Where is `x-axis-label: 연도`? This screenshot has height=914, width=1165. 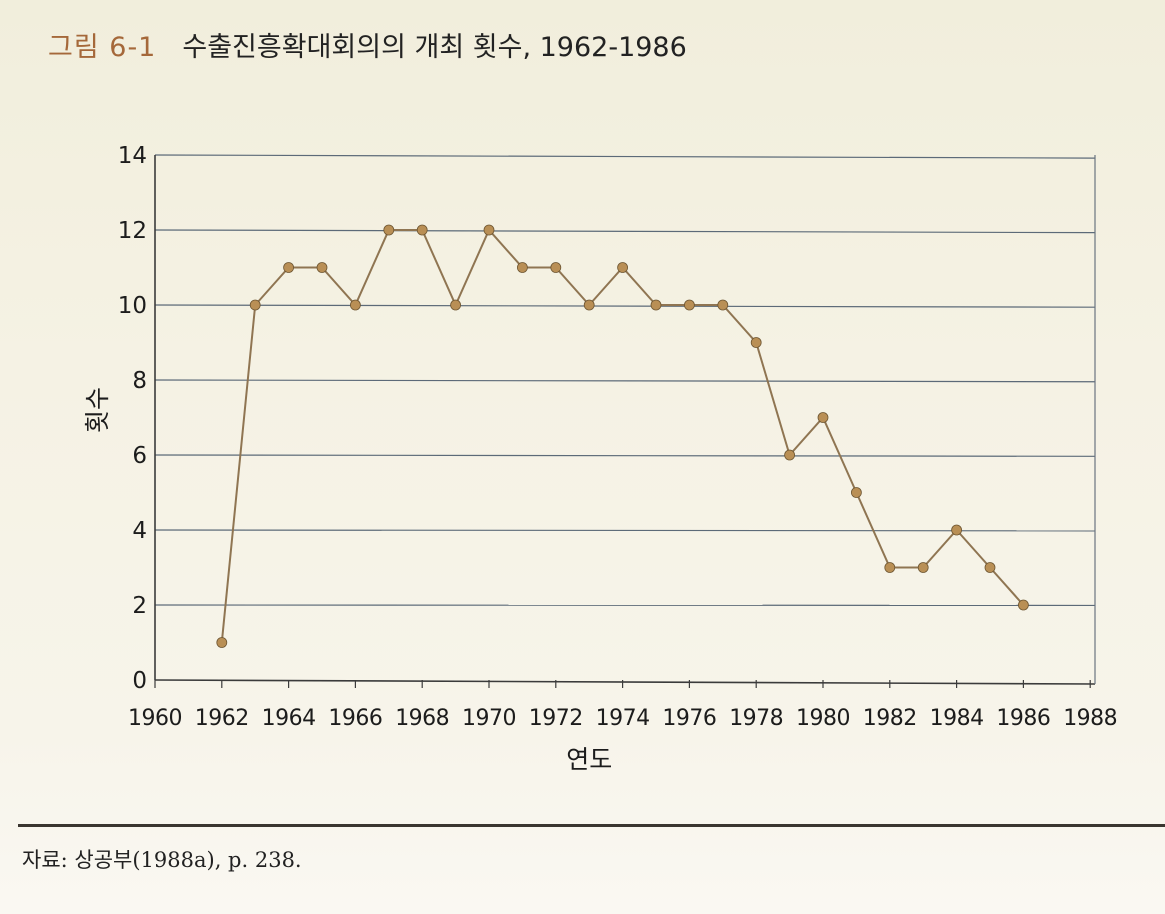 x-axis-label: 연도 is located at coordinates (589, 759).